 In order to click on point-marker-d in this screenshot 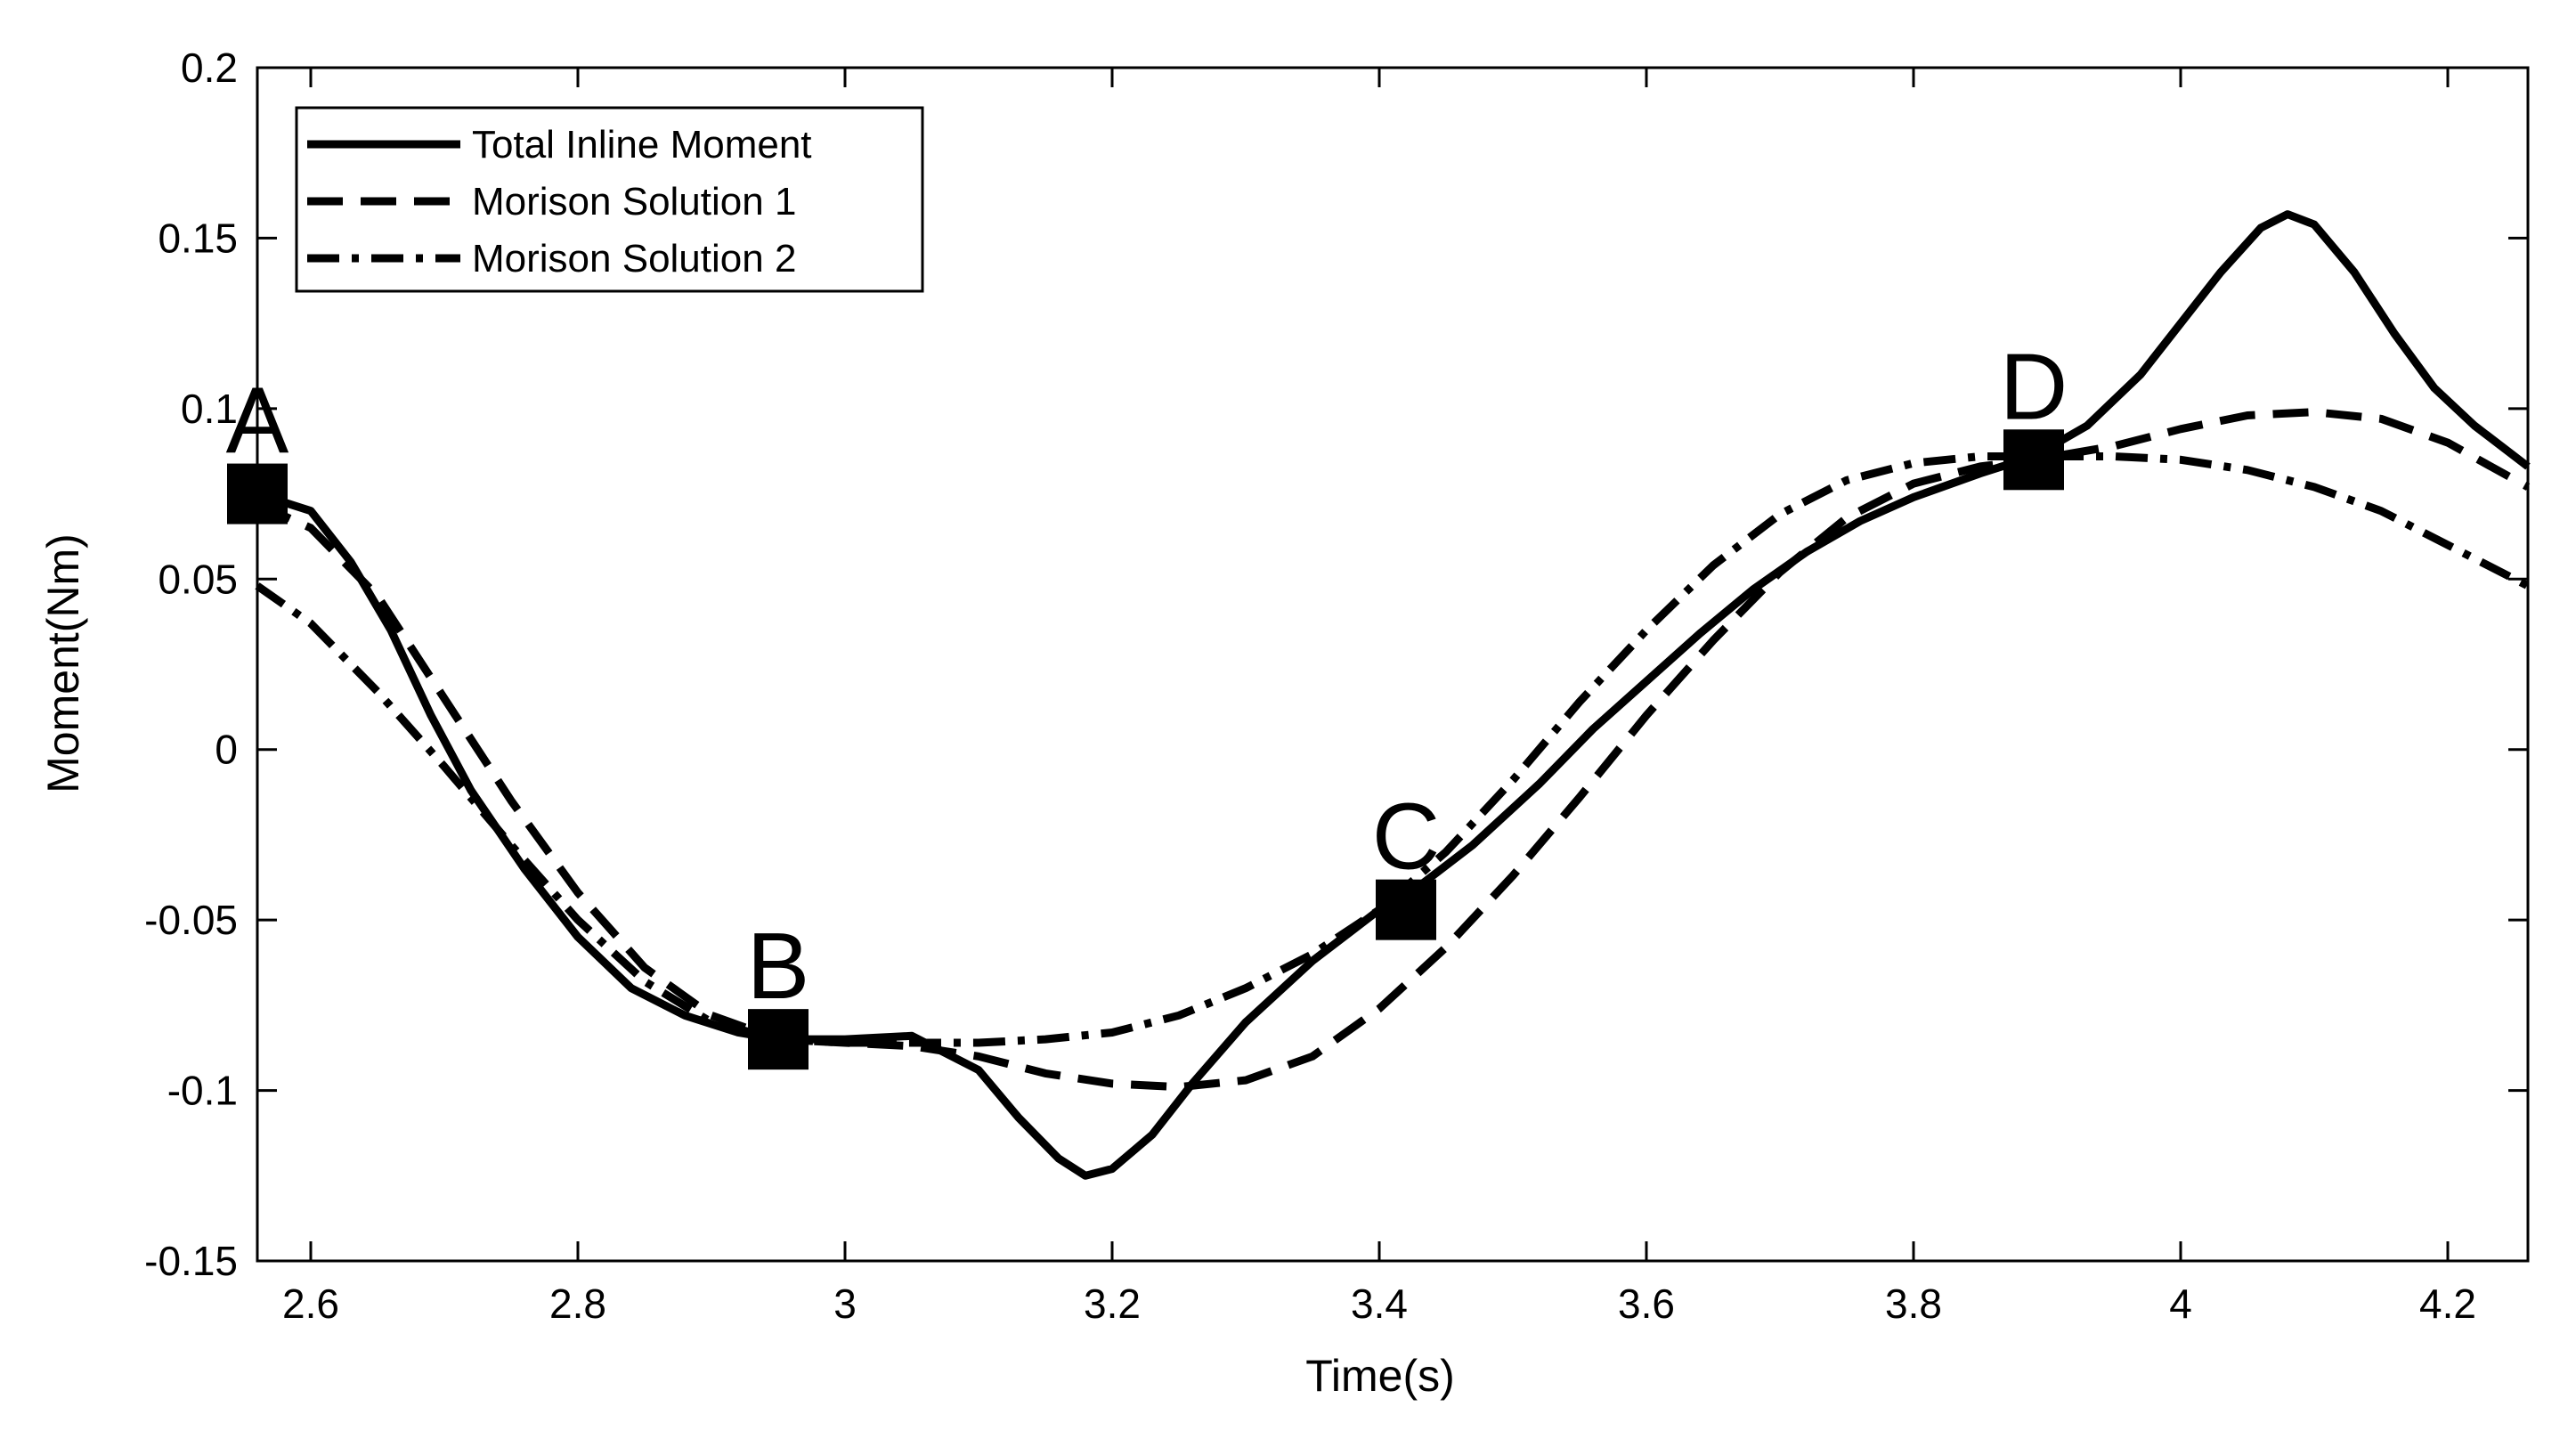, I will do `click(2033, 460)`.